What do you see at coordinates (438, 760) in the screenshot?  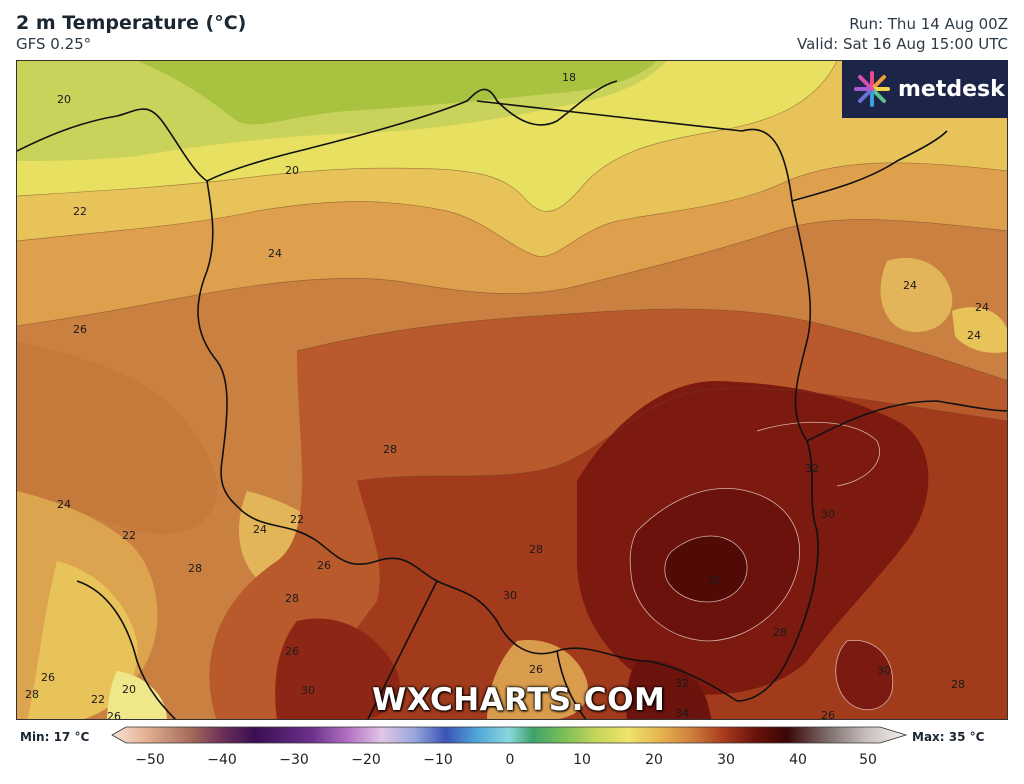 I see `scale-tick: −10` at bounding box center [438, 760].